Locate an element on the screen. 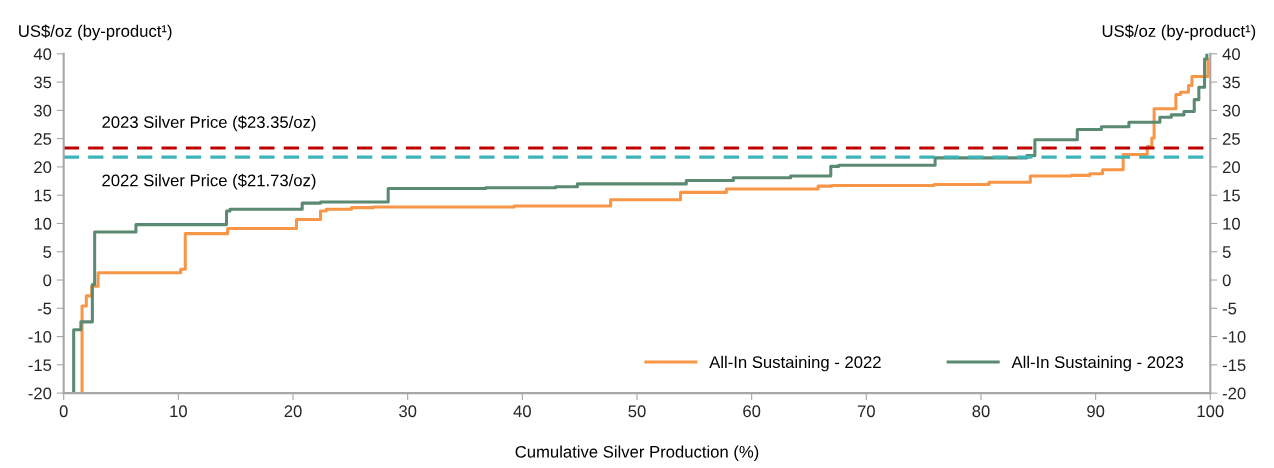 The height and width of the screenshot is (468, 1274). y2-tick-label: 10 is located at coordinates (1231, 223).